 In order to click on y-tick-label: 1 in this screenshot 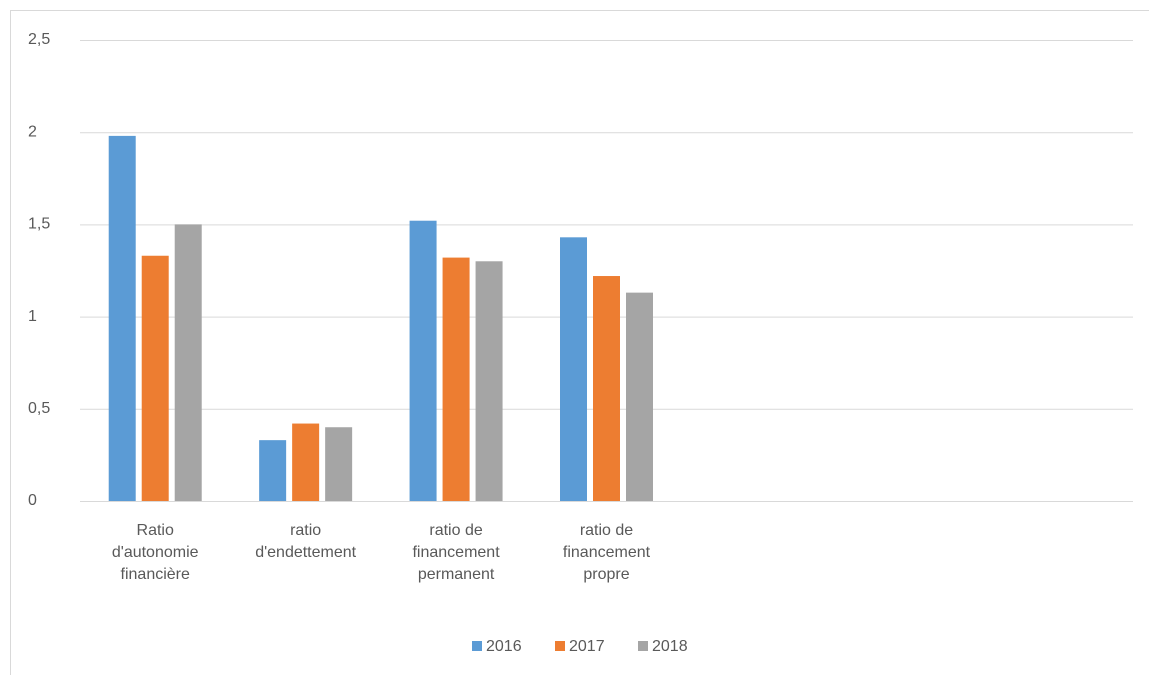, I will do `click(32, 316)`.